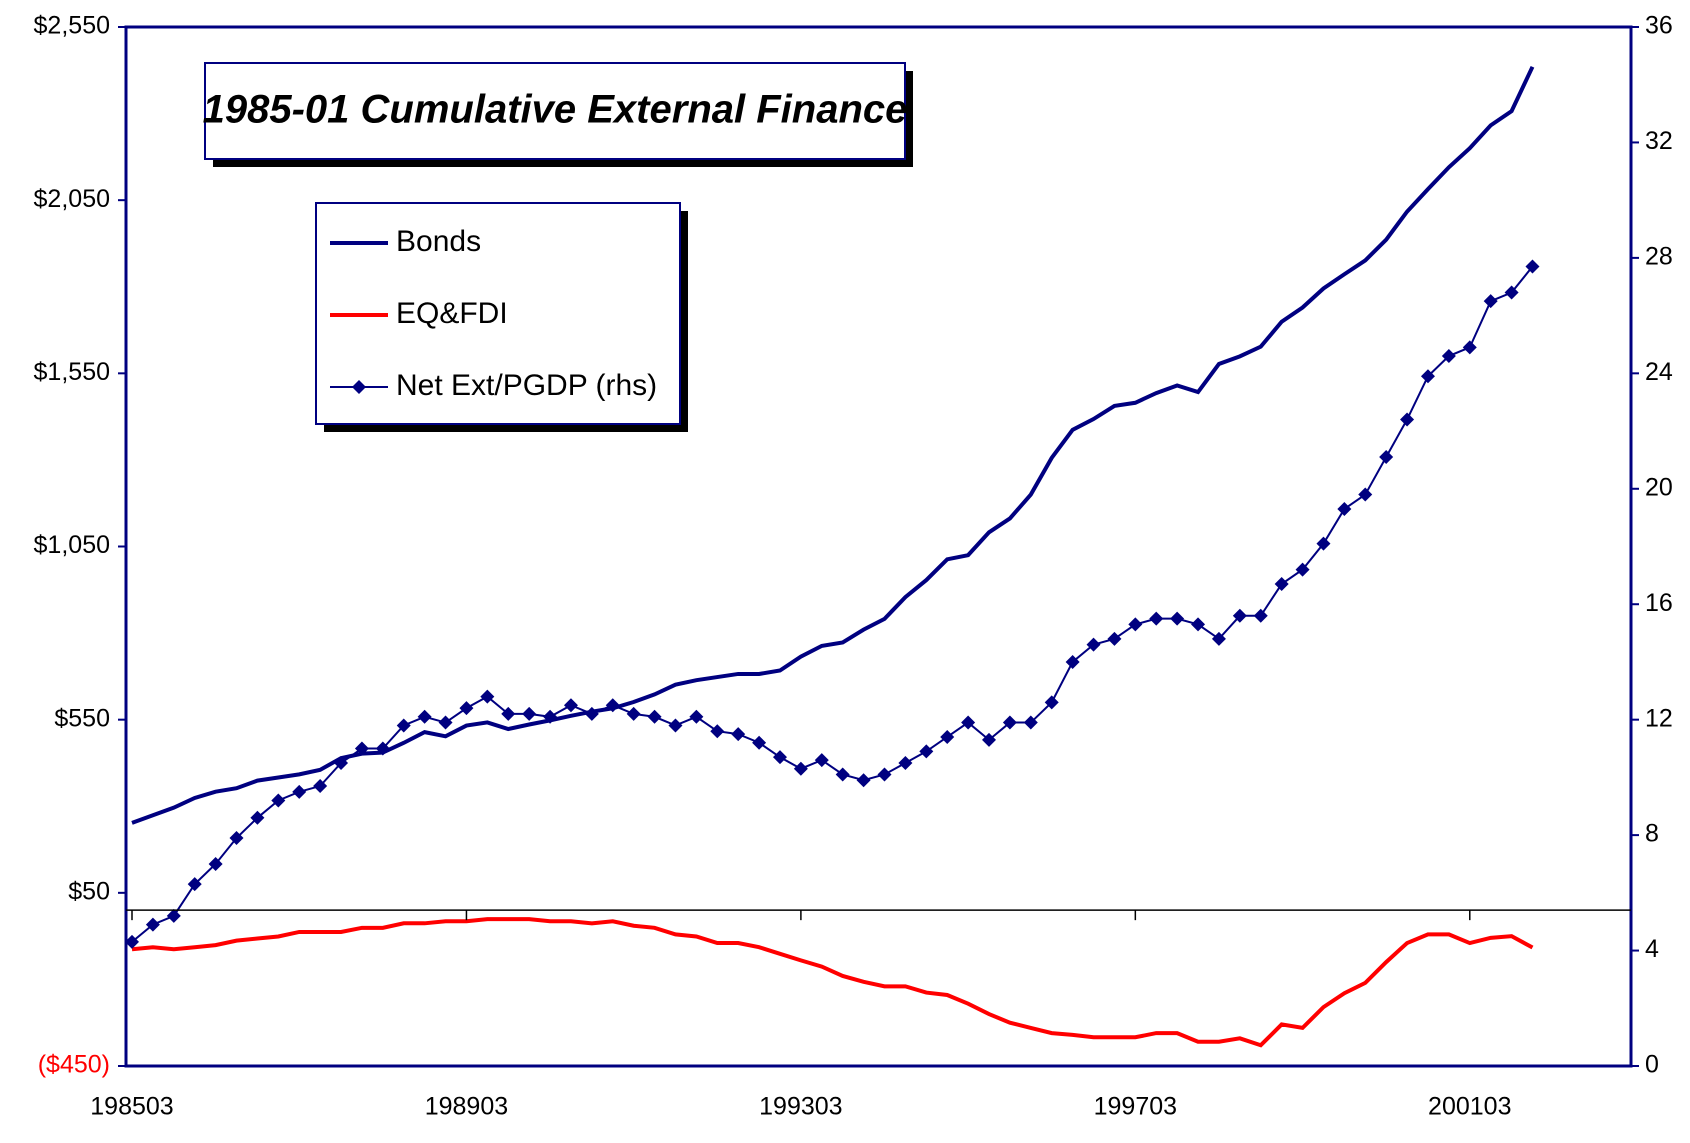  What do you see at coordinates (1659, 487) in the screenshot?
I see `y2-tick-label: 20` at bounding box center [1659, 487].